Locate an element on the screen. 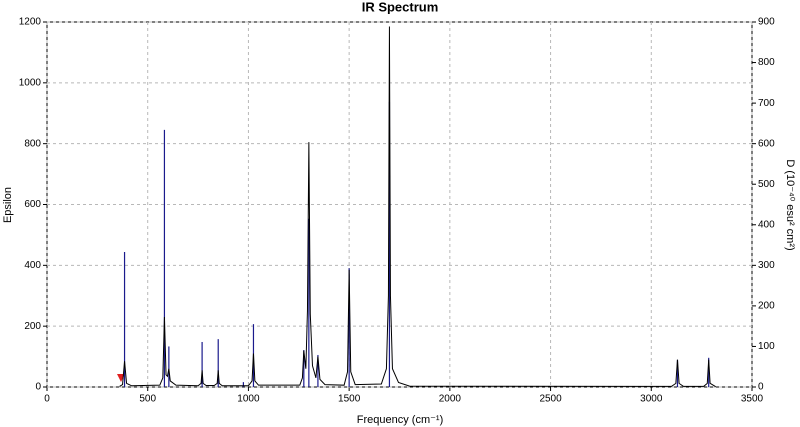 The height and width of the screenshot is (427, 800). y2-tick-label: 400 is located at coordinates (766, 224).